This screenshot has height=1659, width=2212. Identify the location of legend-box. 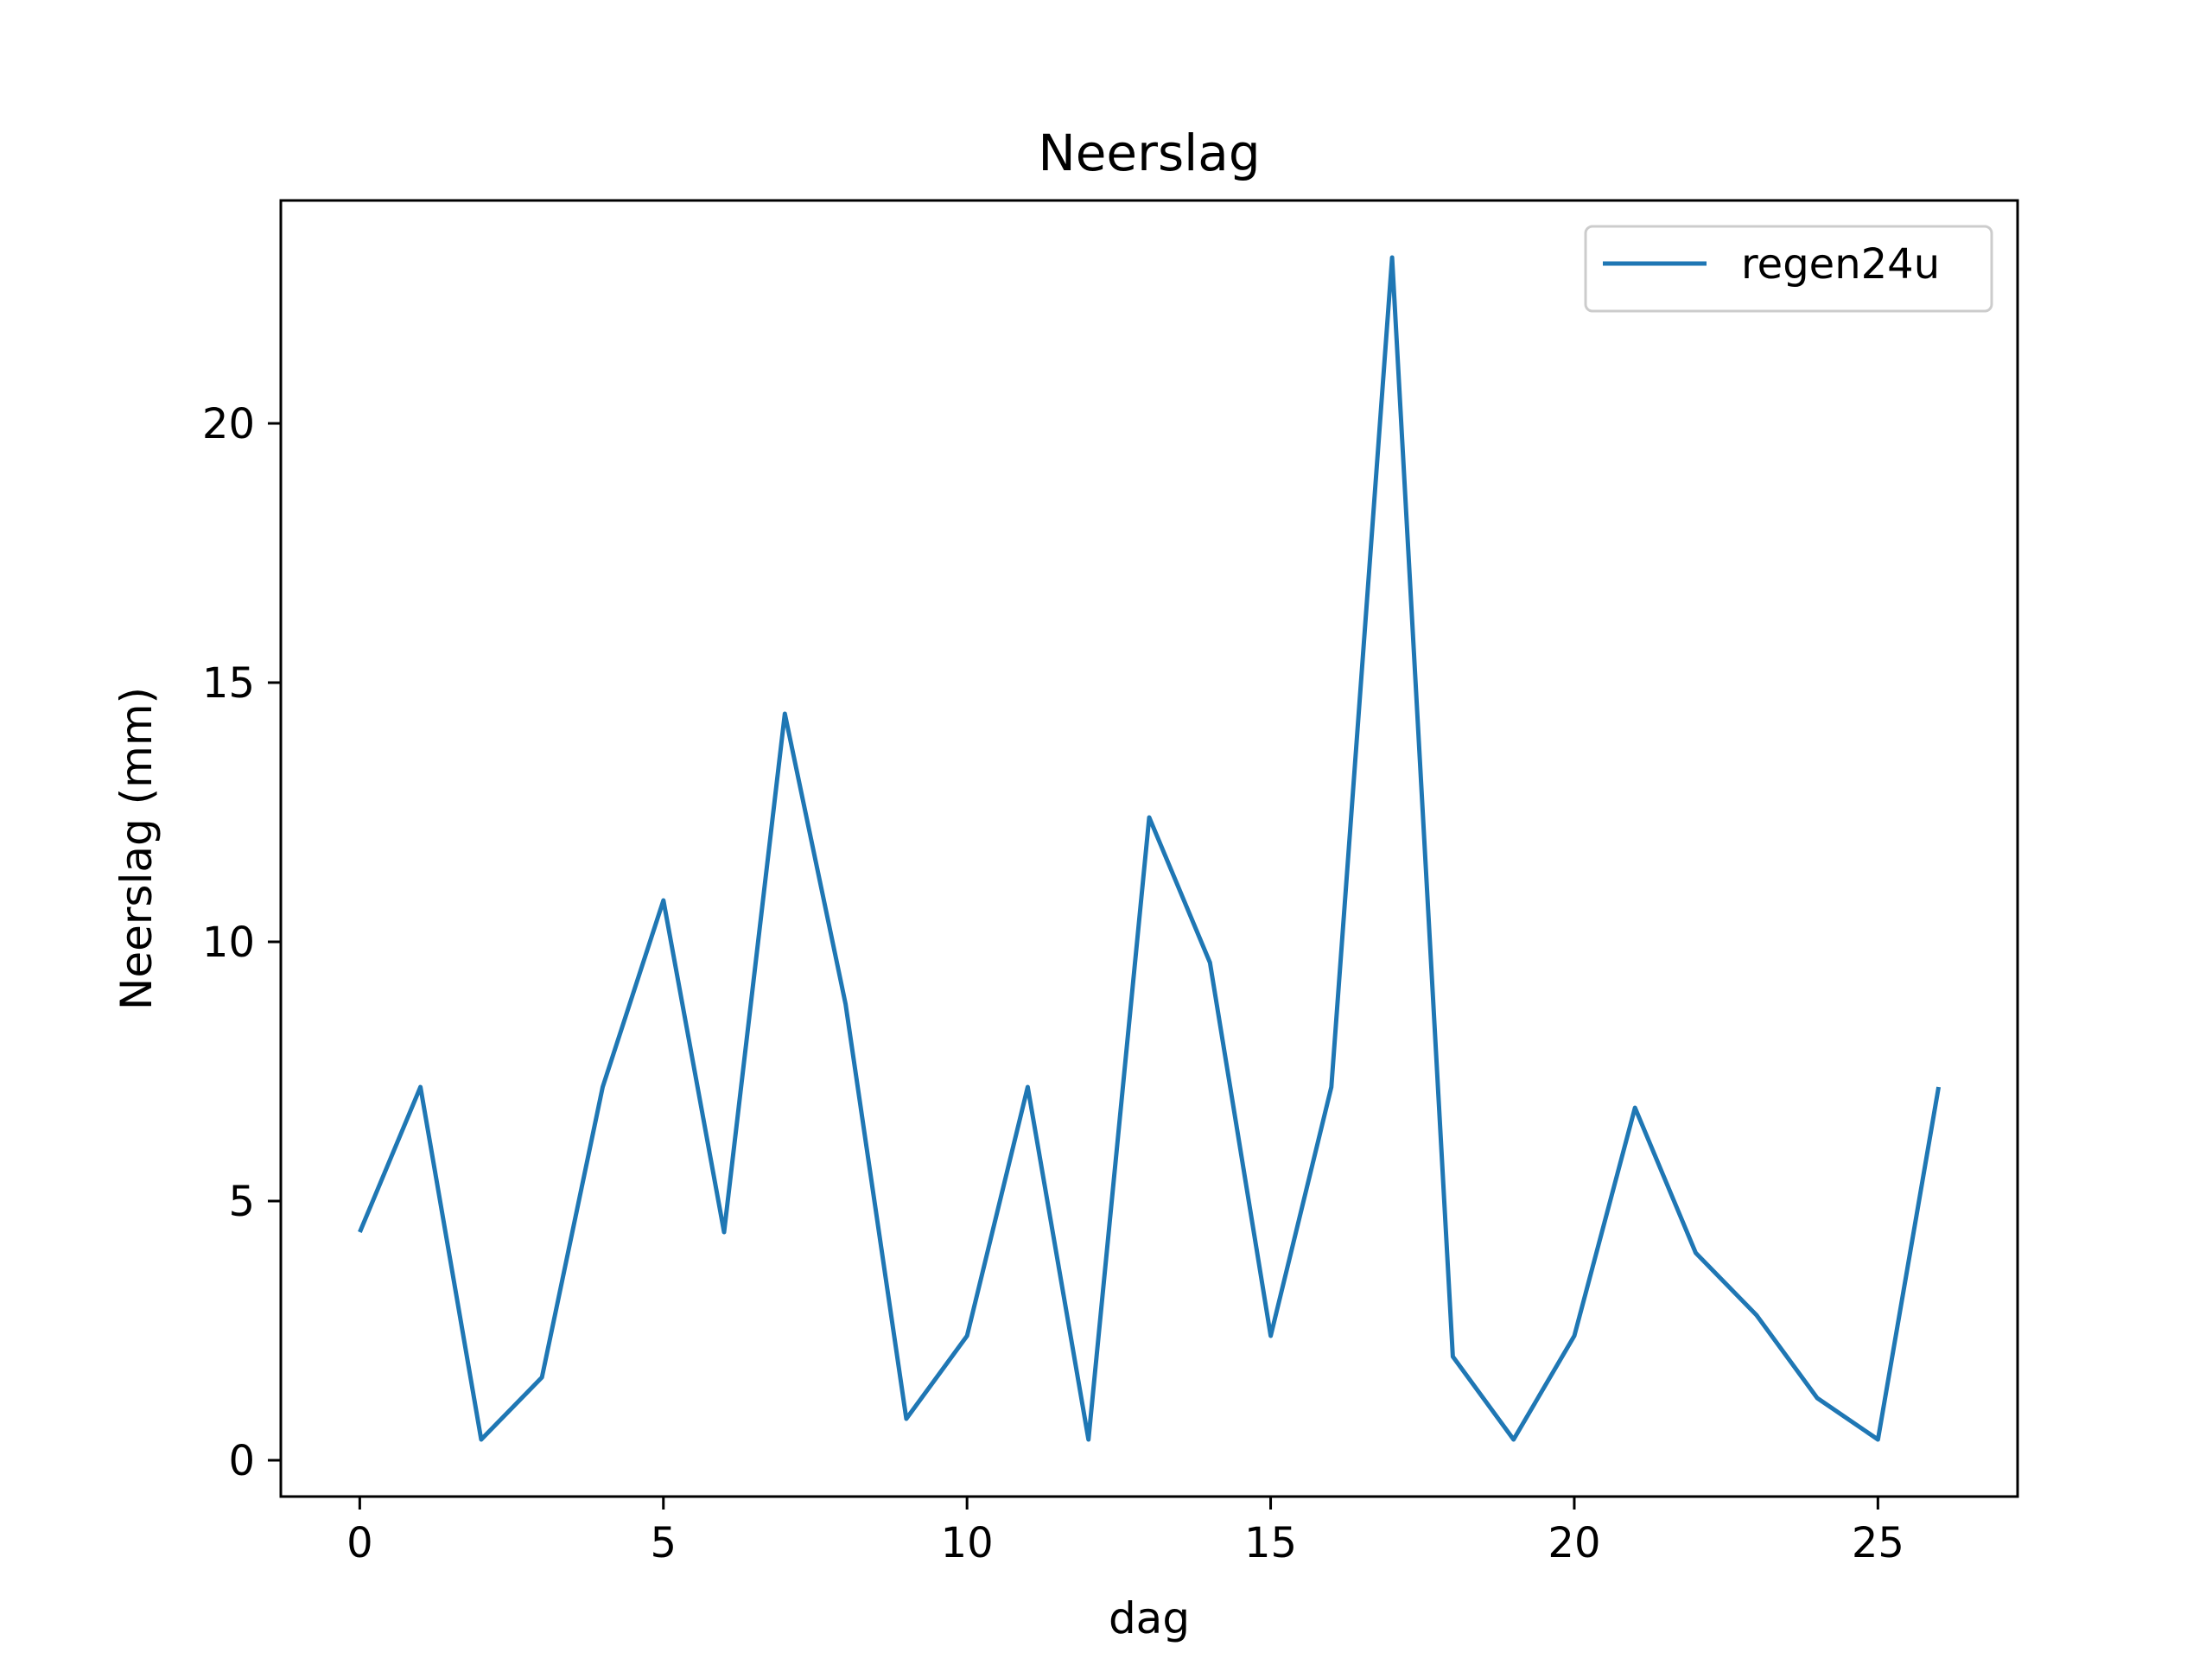
(1788, 269).